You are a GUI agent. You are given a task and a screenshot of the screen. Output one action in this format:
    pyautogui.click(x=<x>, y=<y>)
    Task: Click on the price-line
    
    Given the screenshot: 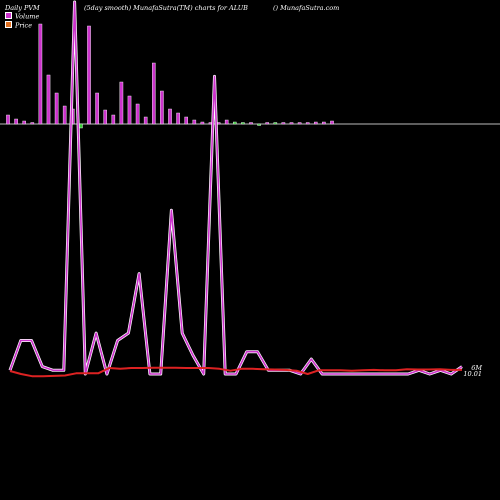 What is the action you would take?
    pyautogui.click(x=235, y=372)
    